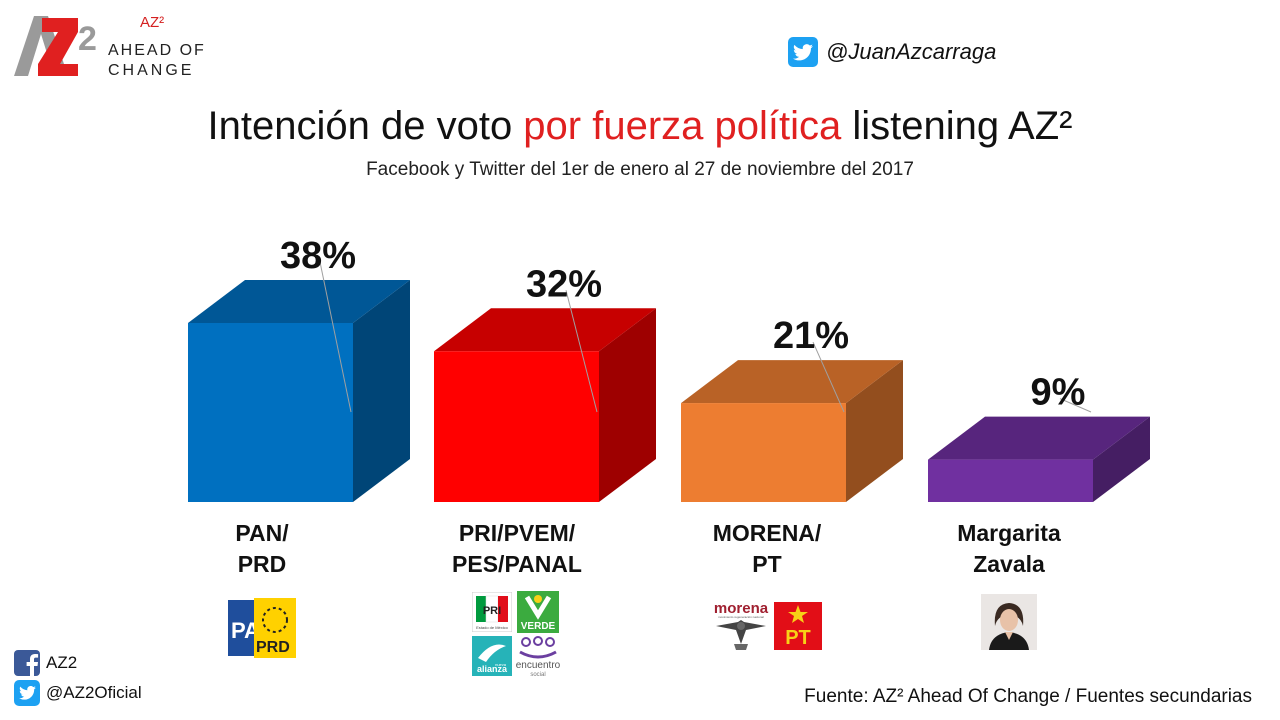 This screenshot has width=1280, height=720. I want to click on title-highlight: por fuerza política, so click(682, 126).